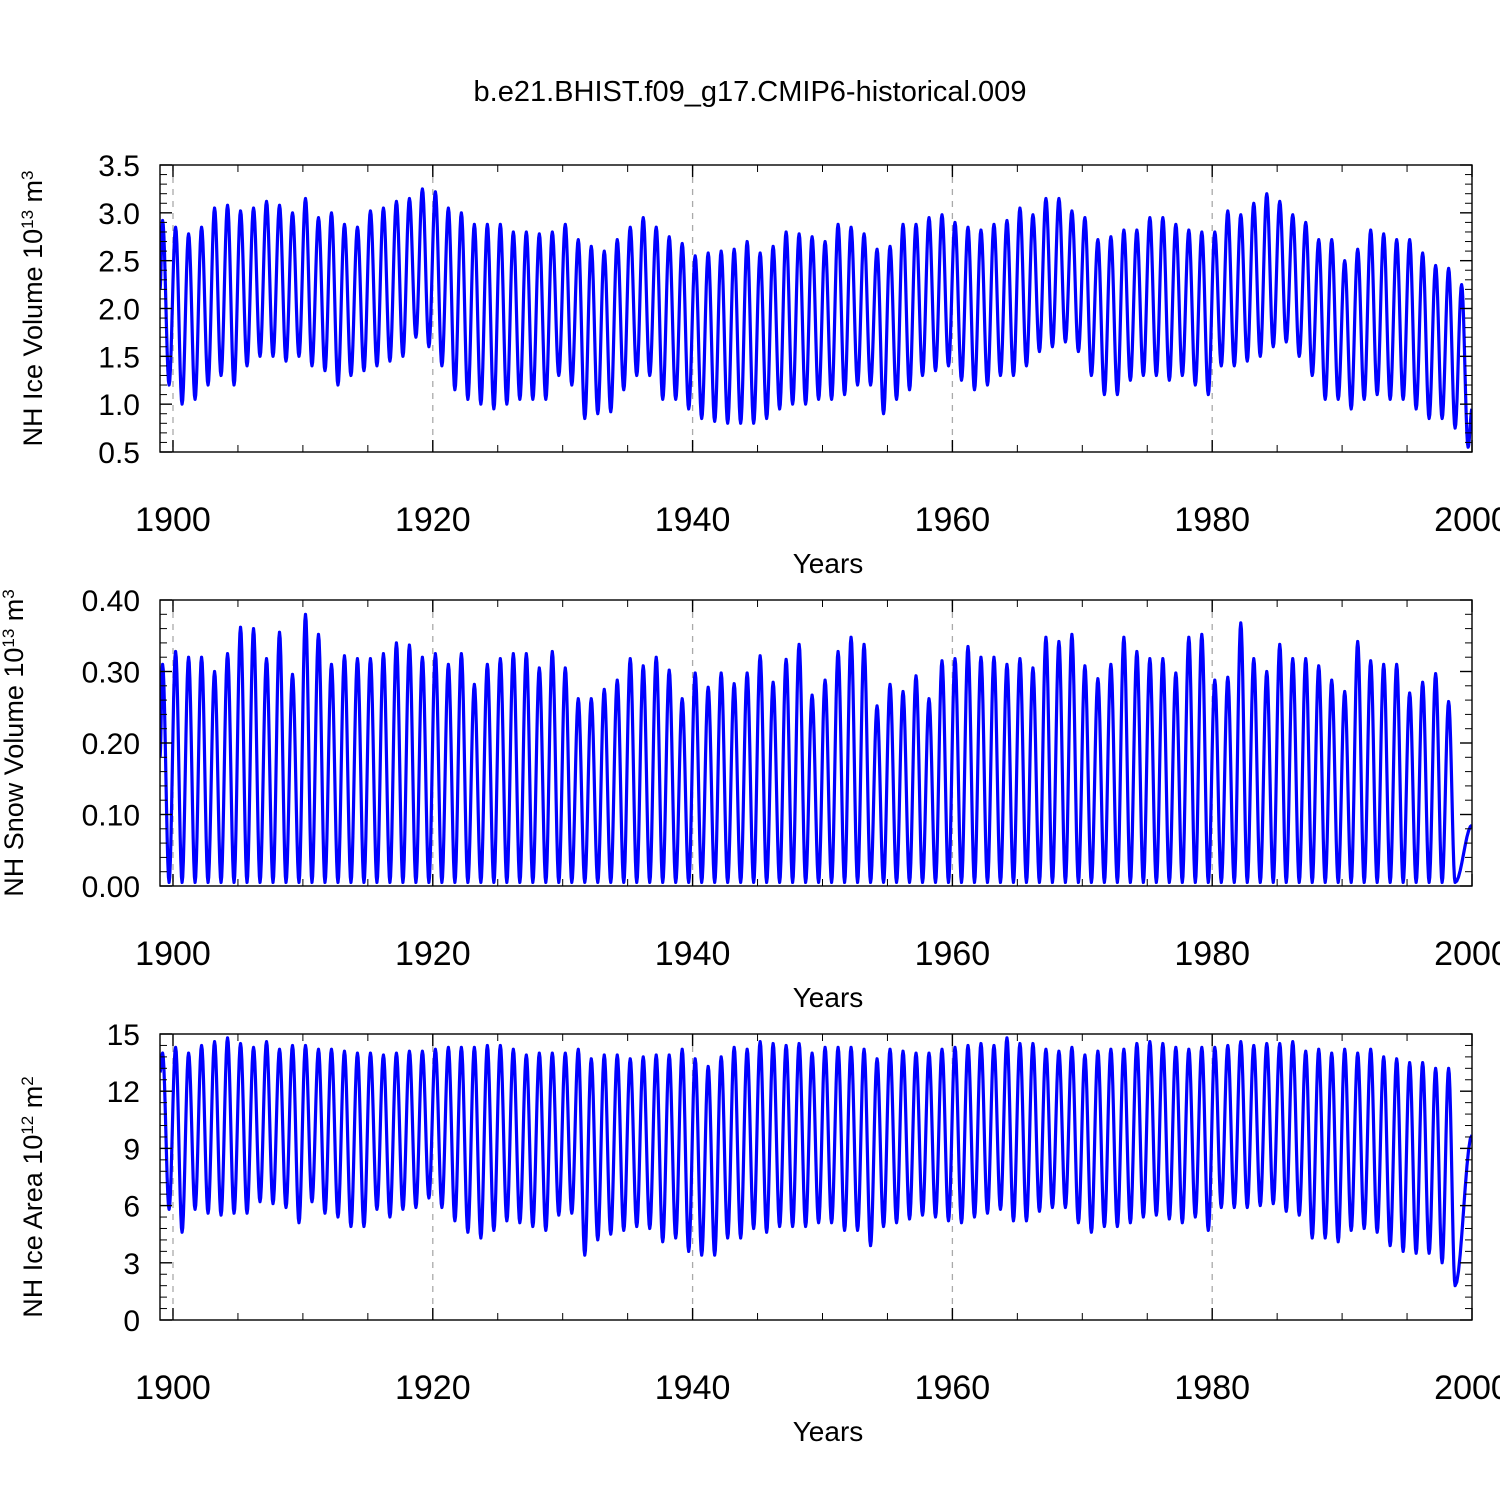 The image size is (1500, 1500). Describe the element at coordinates (119, 357) in the screenshot. I see `ytick-label: 1.5` at that location.